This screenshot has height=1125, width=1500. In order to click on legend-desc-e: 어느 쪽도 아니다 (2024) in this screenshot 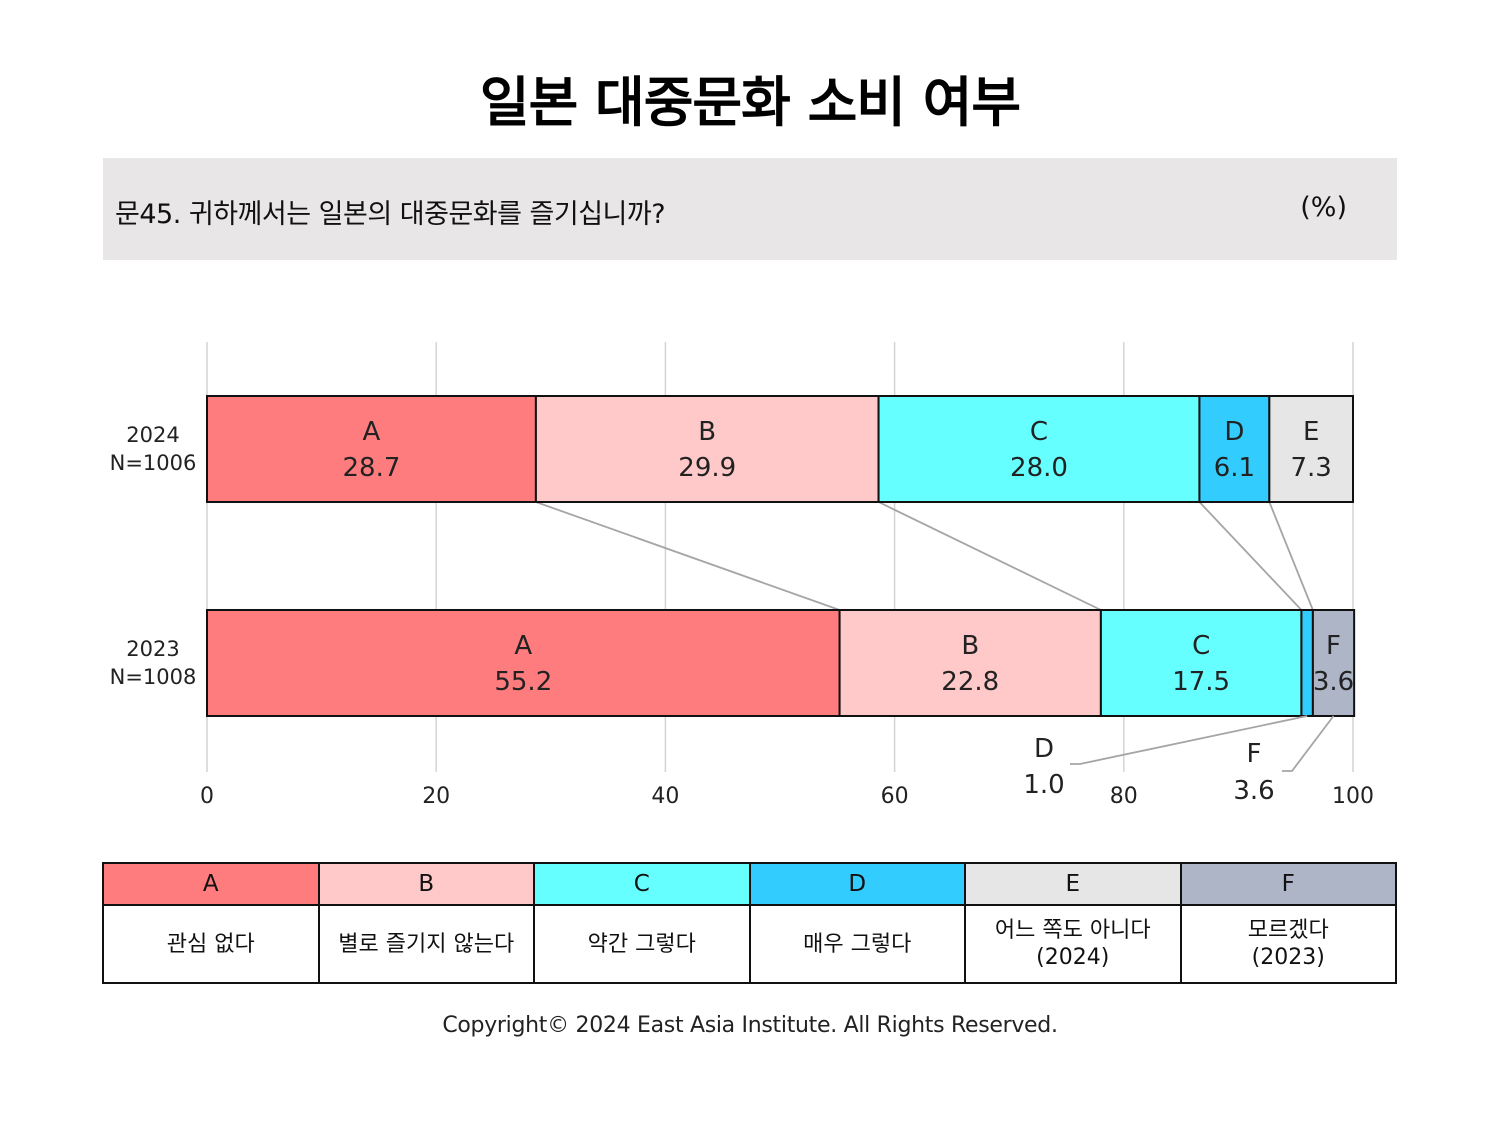, I will do `click(1073, 944)`.